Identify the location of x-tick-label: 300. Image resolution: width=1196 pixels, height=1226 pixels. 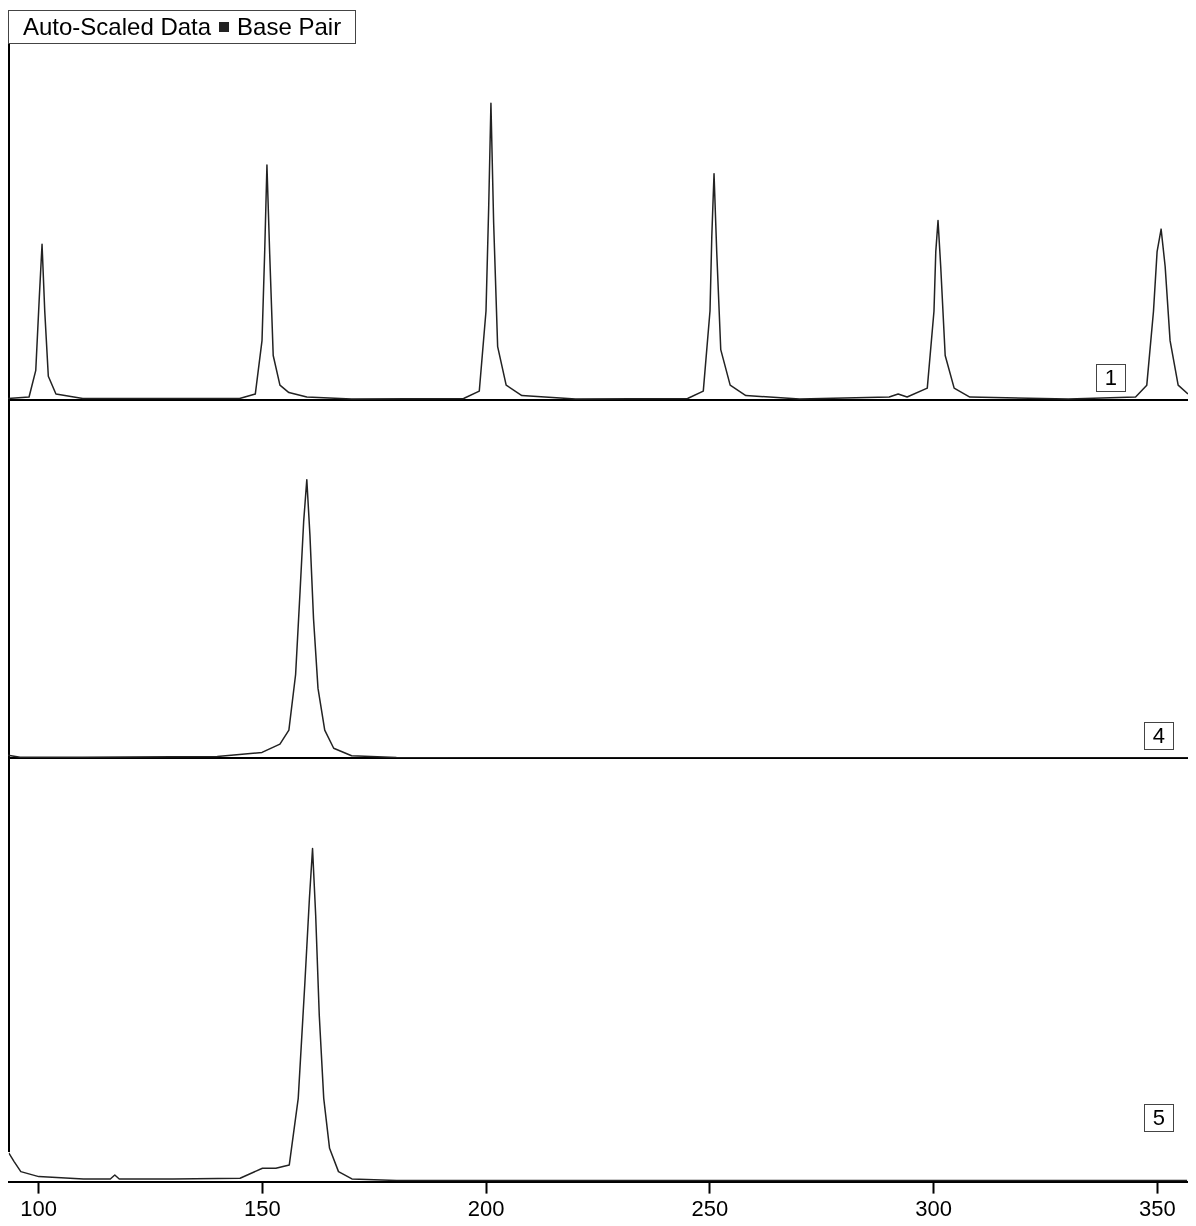
(933, 1208).